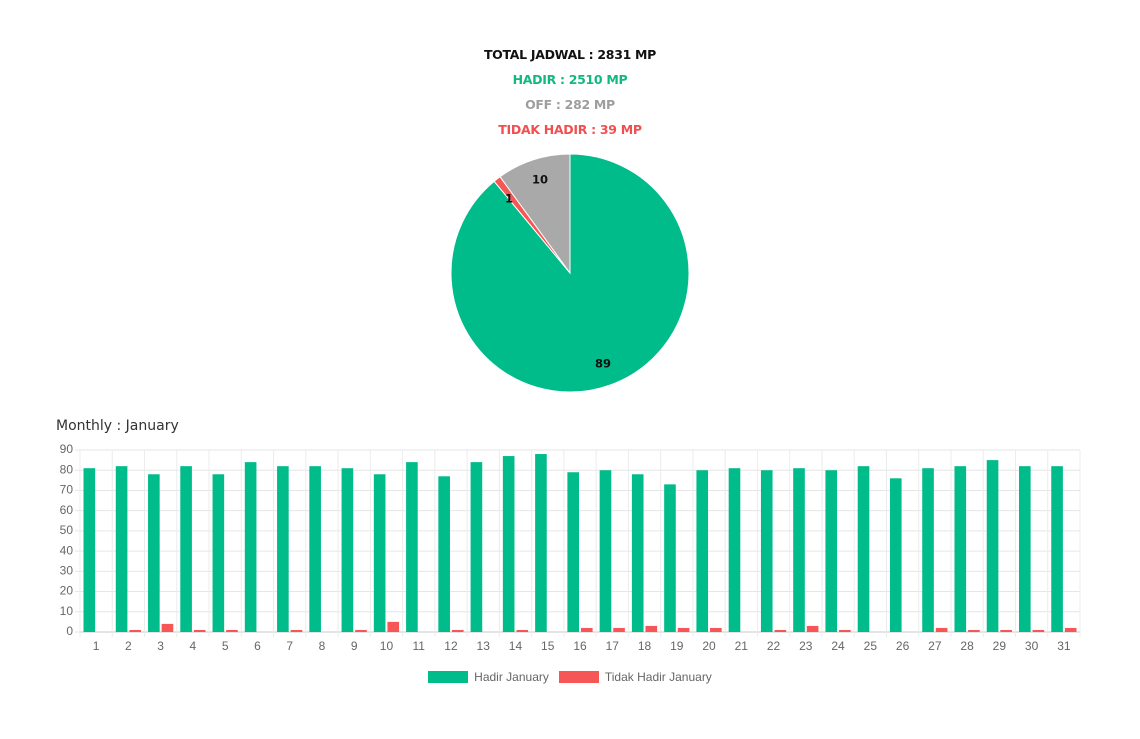  I want to click on x-tick-label: 21, so click(742, 646).